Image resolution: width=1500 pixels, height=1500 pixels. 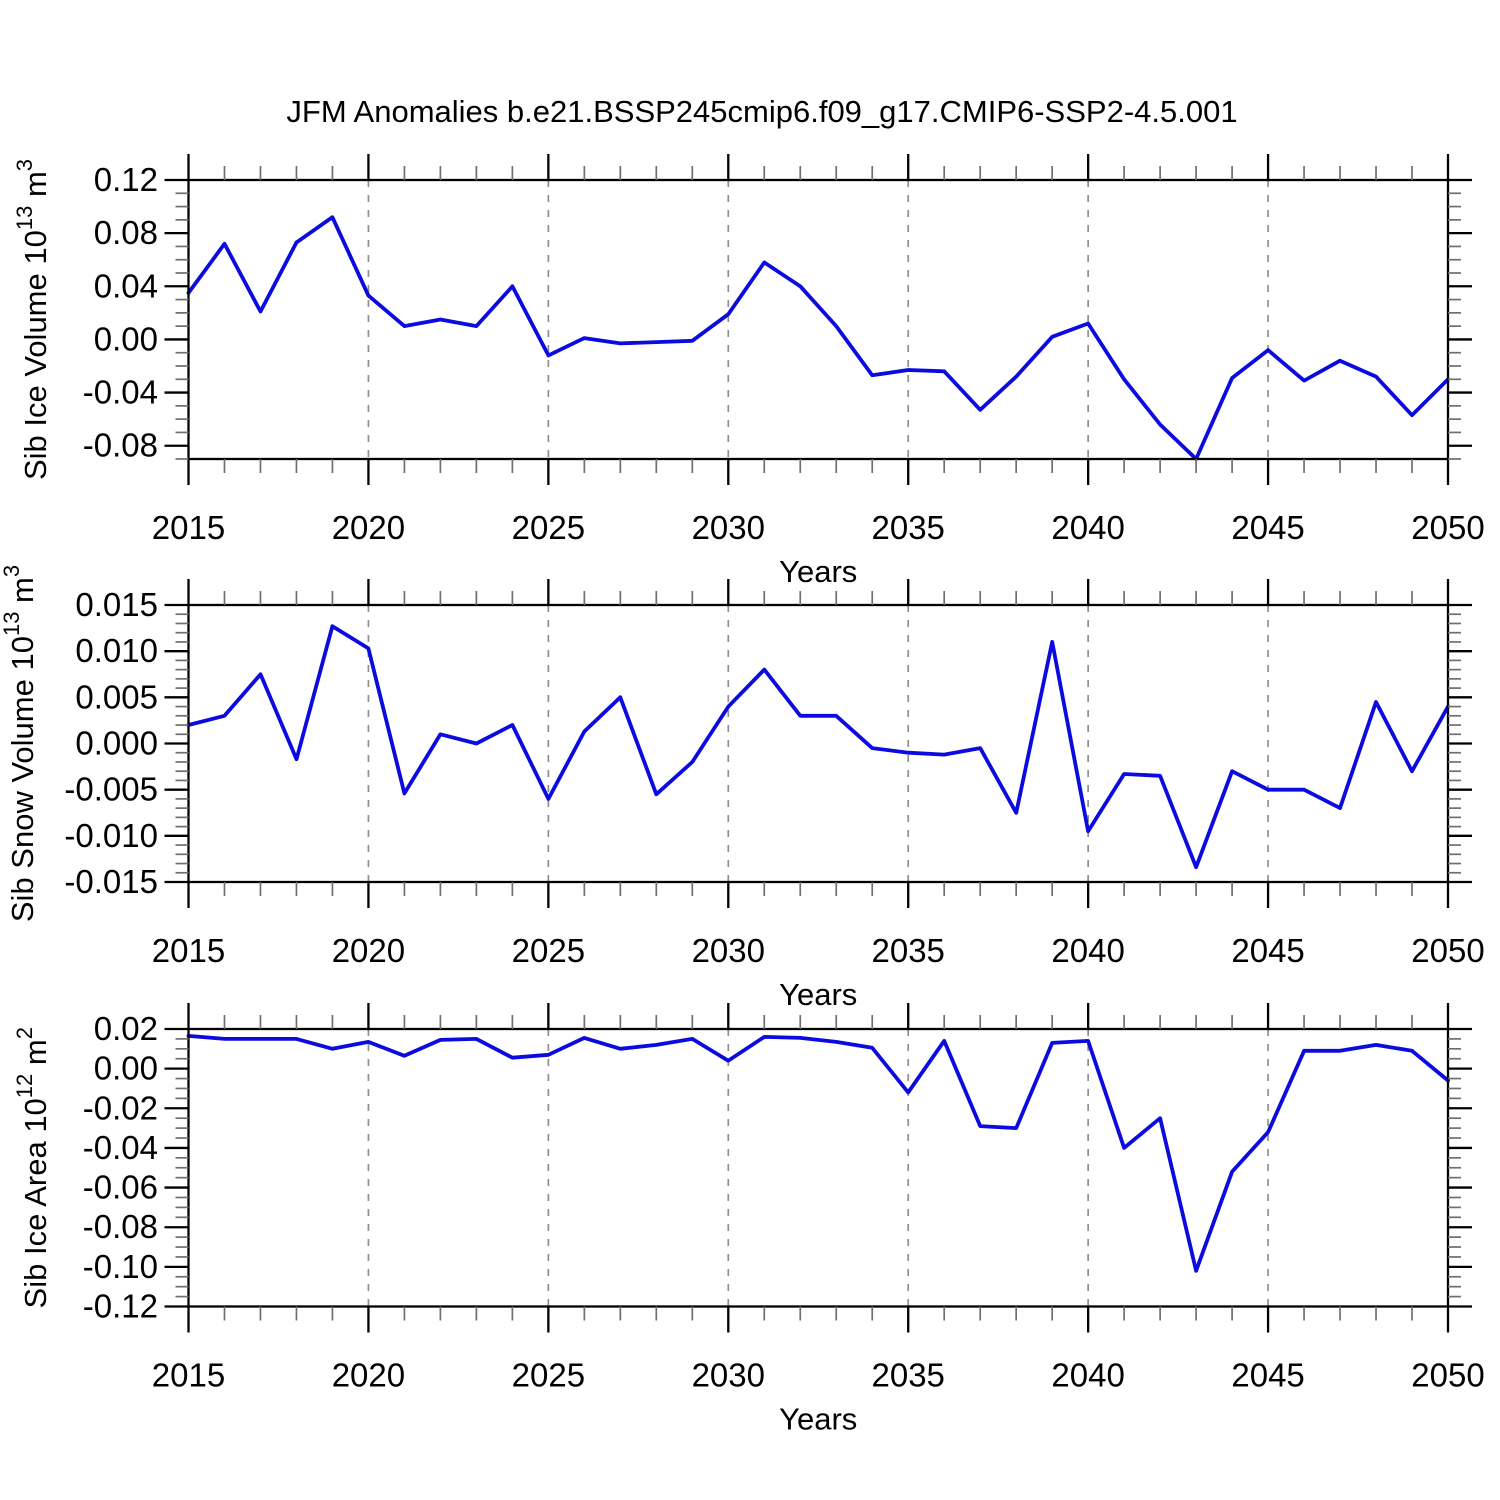 I want to click on plot-line-sib-ice-area, so click(x=818, y=1153).